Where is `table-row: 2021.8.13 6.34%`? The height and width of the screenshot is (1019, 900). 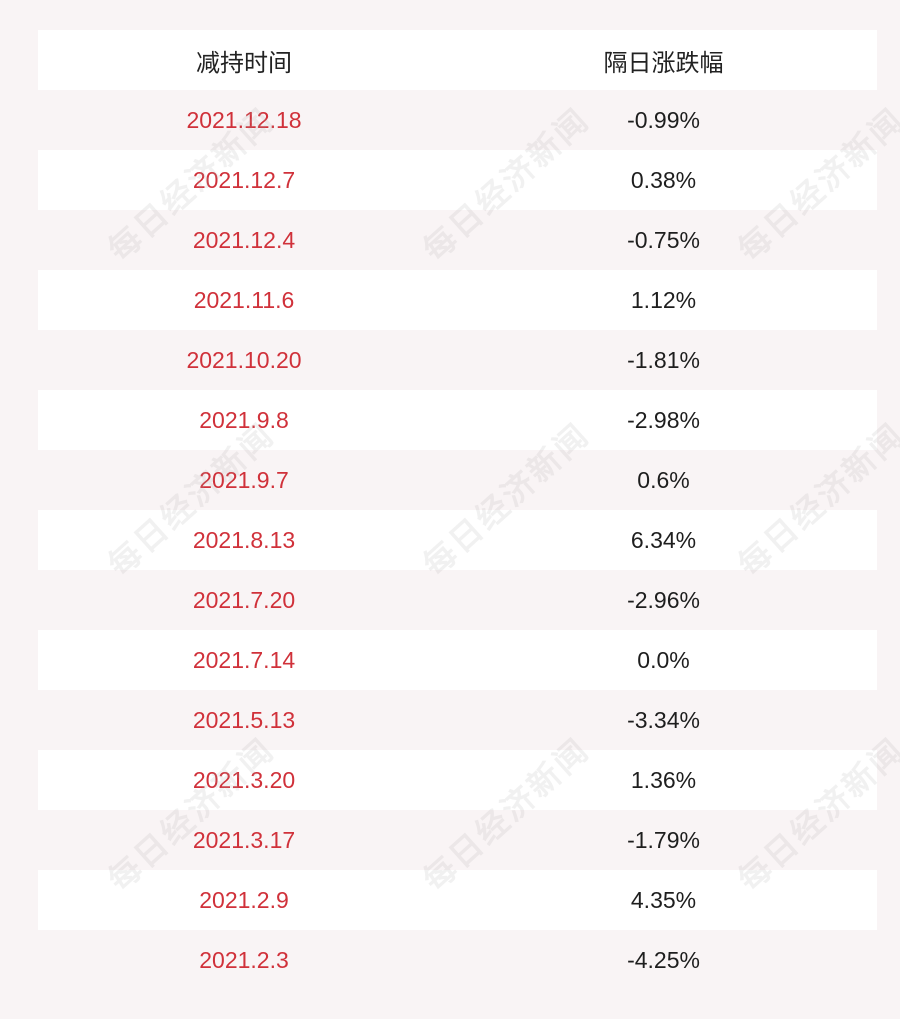
table-row: 2021.8.13 6.34% is located at coordinates (457, 540).